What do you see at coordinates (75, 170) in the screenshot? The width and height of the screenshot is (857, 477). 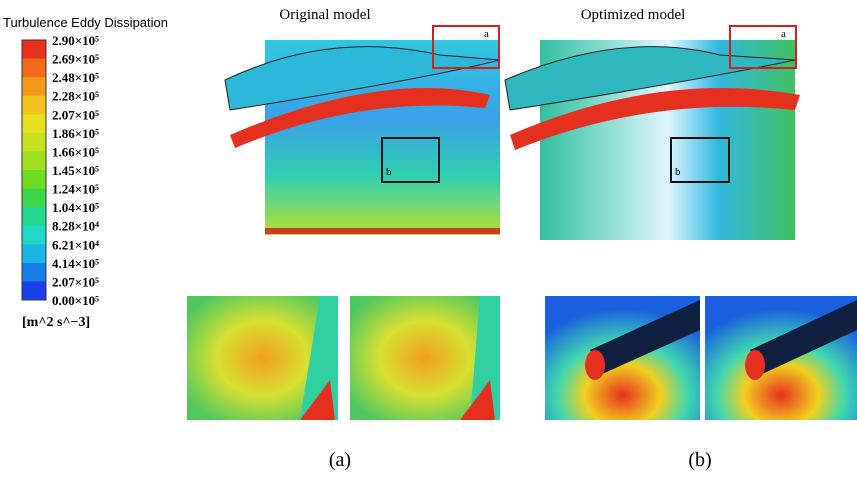 I see `colorbar-label: 1.45×10⁵` at bounding box center [75, 170].